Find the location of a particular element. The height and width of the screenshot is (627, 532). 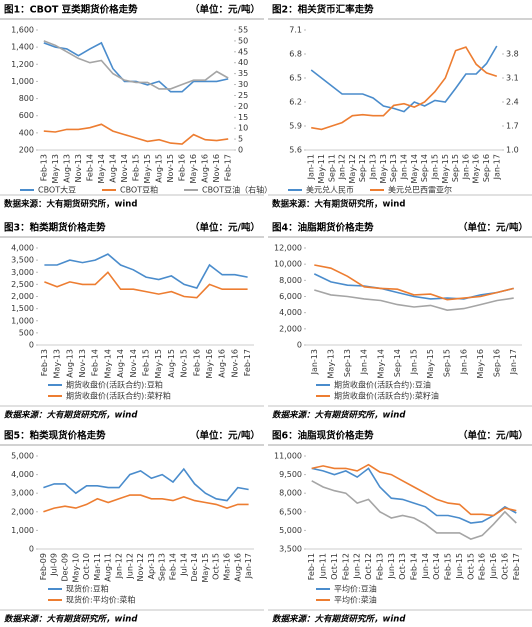

y-tick-label: 6.2 is located at coordinates (295, 102).